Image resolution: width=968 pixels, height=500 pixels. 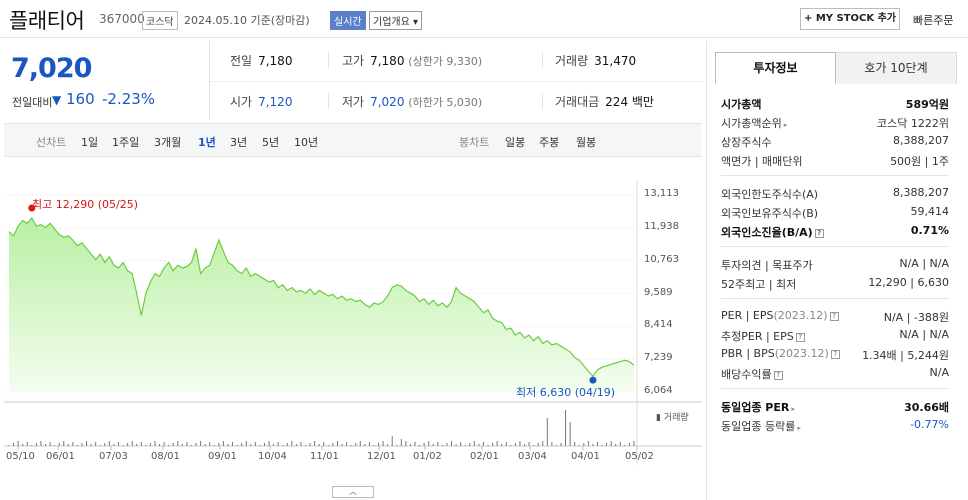 What do you see at coordinates (168, 142) in the screenshot?
I see `period-3m: 3개월` at bounding box center [168, 142].